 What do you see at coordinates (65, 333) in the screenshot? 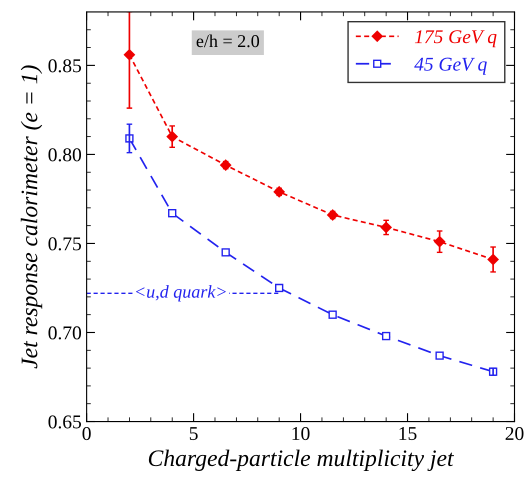
I see `y-tick-label: 0.70` at bounding box center [65, 333].